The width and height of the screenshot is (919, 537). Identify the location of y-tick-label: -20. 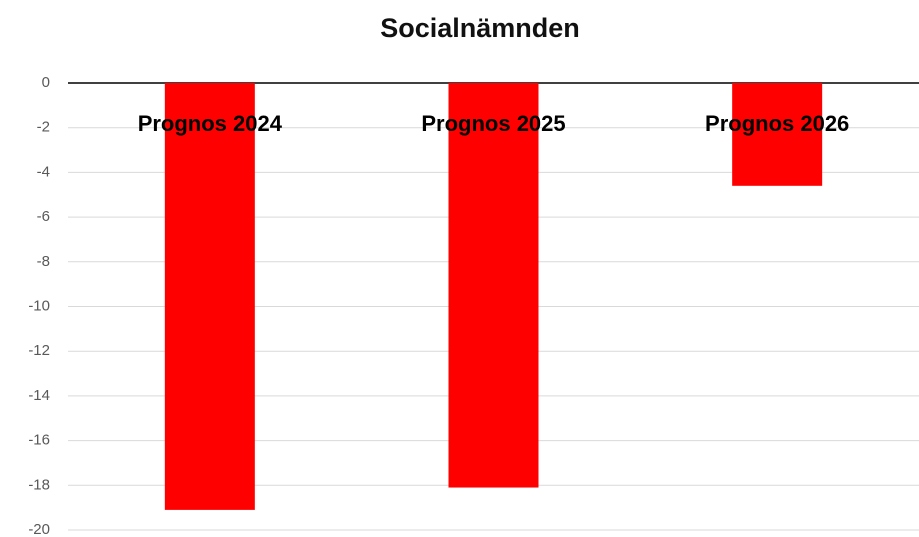
(39, 529).